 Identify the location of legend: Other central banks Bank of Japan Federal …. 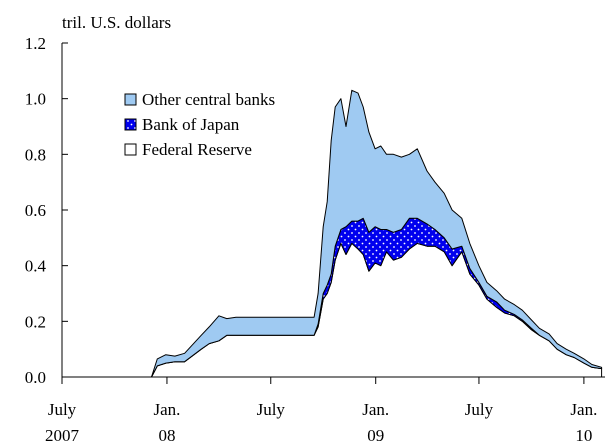
(199, 124).